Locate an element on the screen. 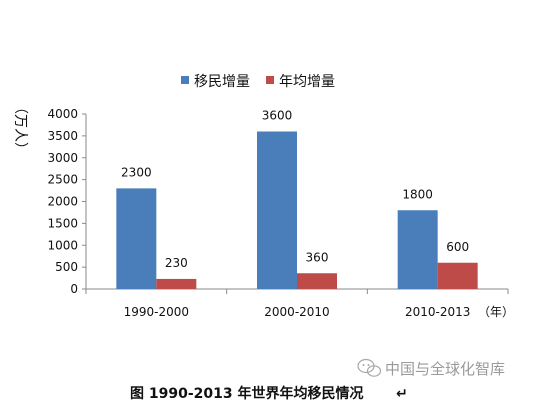 Image resolution: width=540 pixels, height=416 pixels. watermark: 中国与全球化智库 is located at coordinates (431, 368).